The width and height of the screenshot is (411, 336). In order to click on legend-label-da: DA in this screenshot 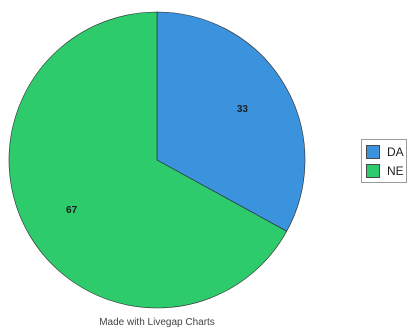, I will do `click(395, 152)`.